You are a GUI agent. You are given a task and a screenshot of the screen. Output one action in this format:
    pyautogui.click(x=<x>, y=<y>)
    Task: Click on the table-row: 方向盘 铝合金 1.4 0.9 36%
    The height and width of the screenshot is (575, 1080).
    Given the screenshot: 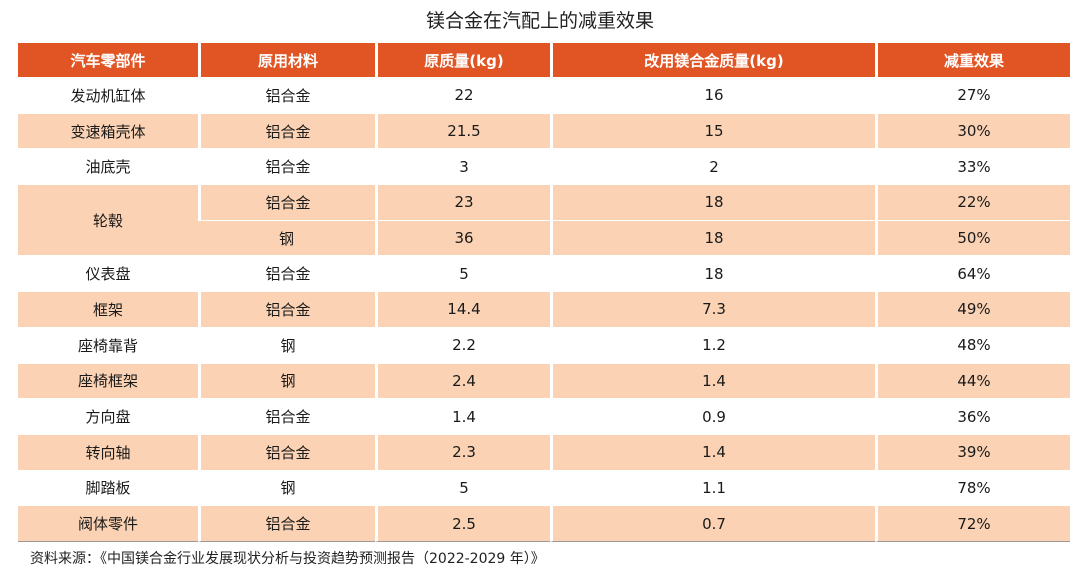 What is the action you would take?
    pyautogui.click(x=544, y=416)
    